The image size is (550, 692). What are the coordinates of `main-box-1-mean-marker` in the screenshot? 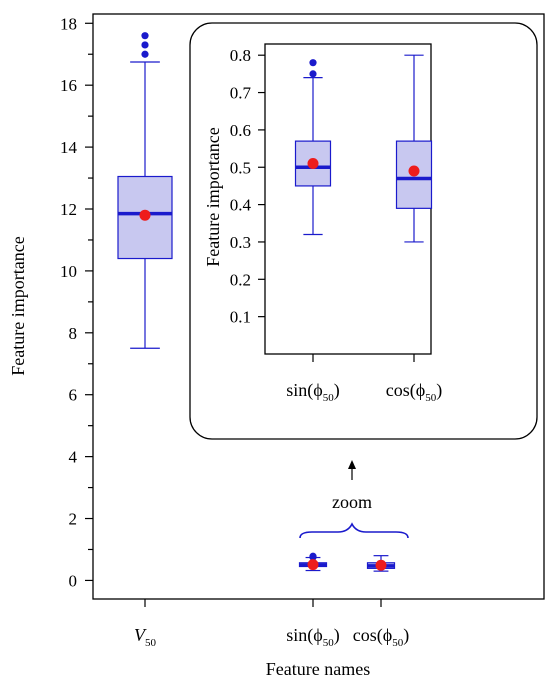 It's located at (145, 215).